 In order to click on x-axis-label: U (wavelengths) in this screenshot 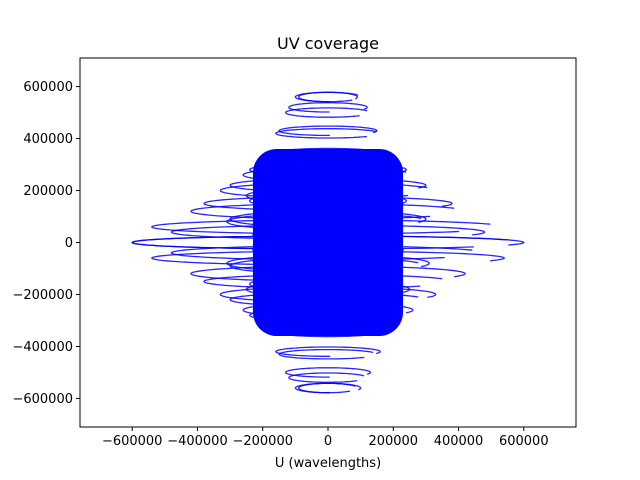, I will do `click(328, 463)`.